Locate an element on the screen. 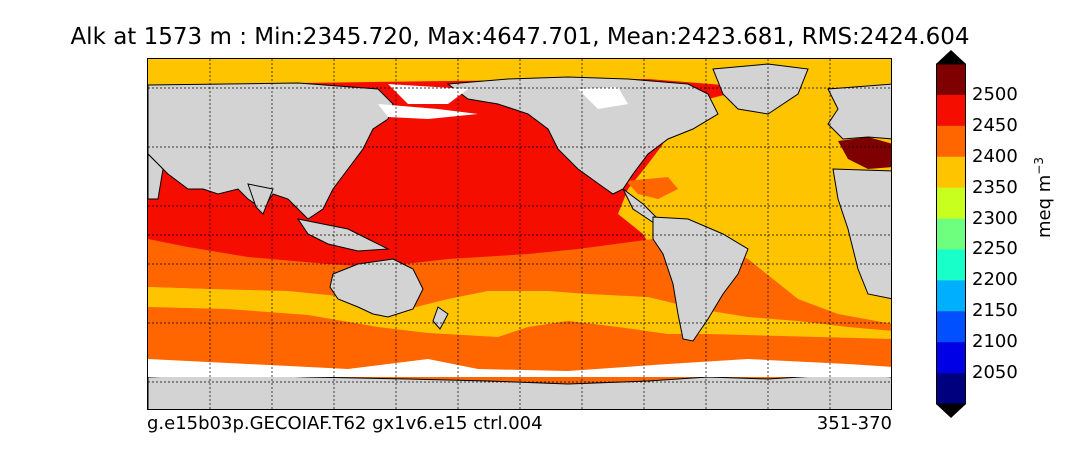  colorbar-tick-label: 2200 is located at coordinates (995, 280).